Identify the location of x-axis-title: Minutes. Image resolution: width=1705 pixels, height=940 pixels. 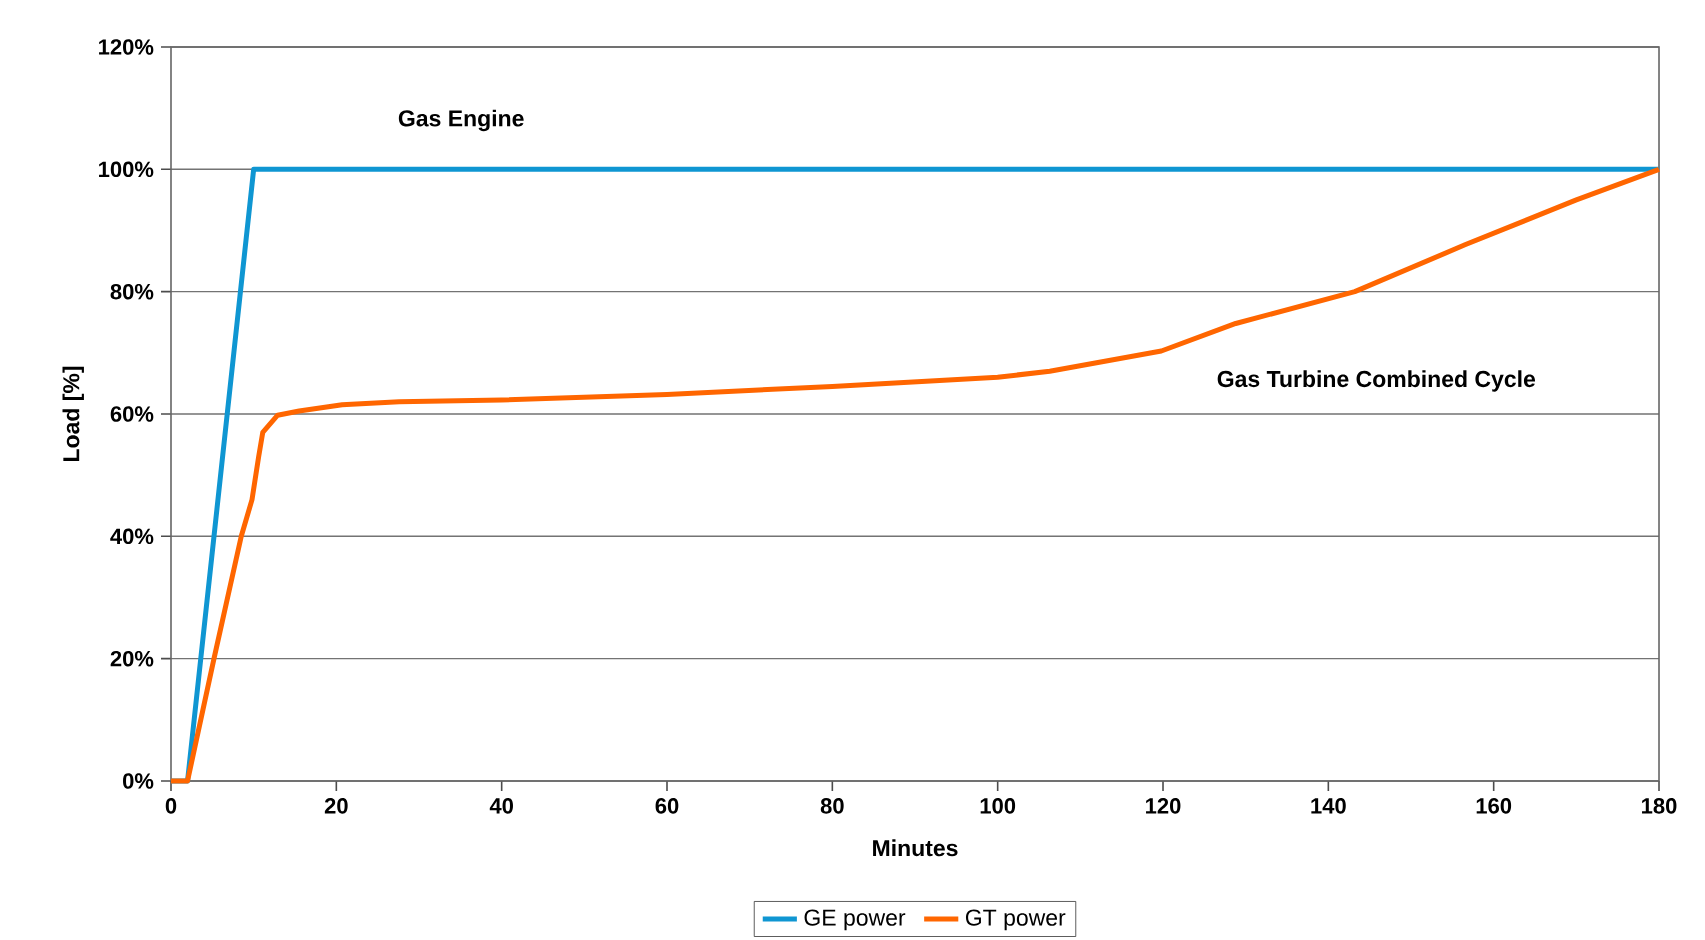
(915, 848).